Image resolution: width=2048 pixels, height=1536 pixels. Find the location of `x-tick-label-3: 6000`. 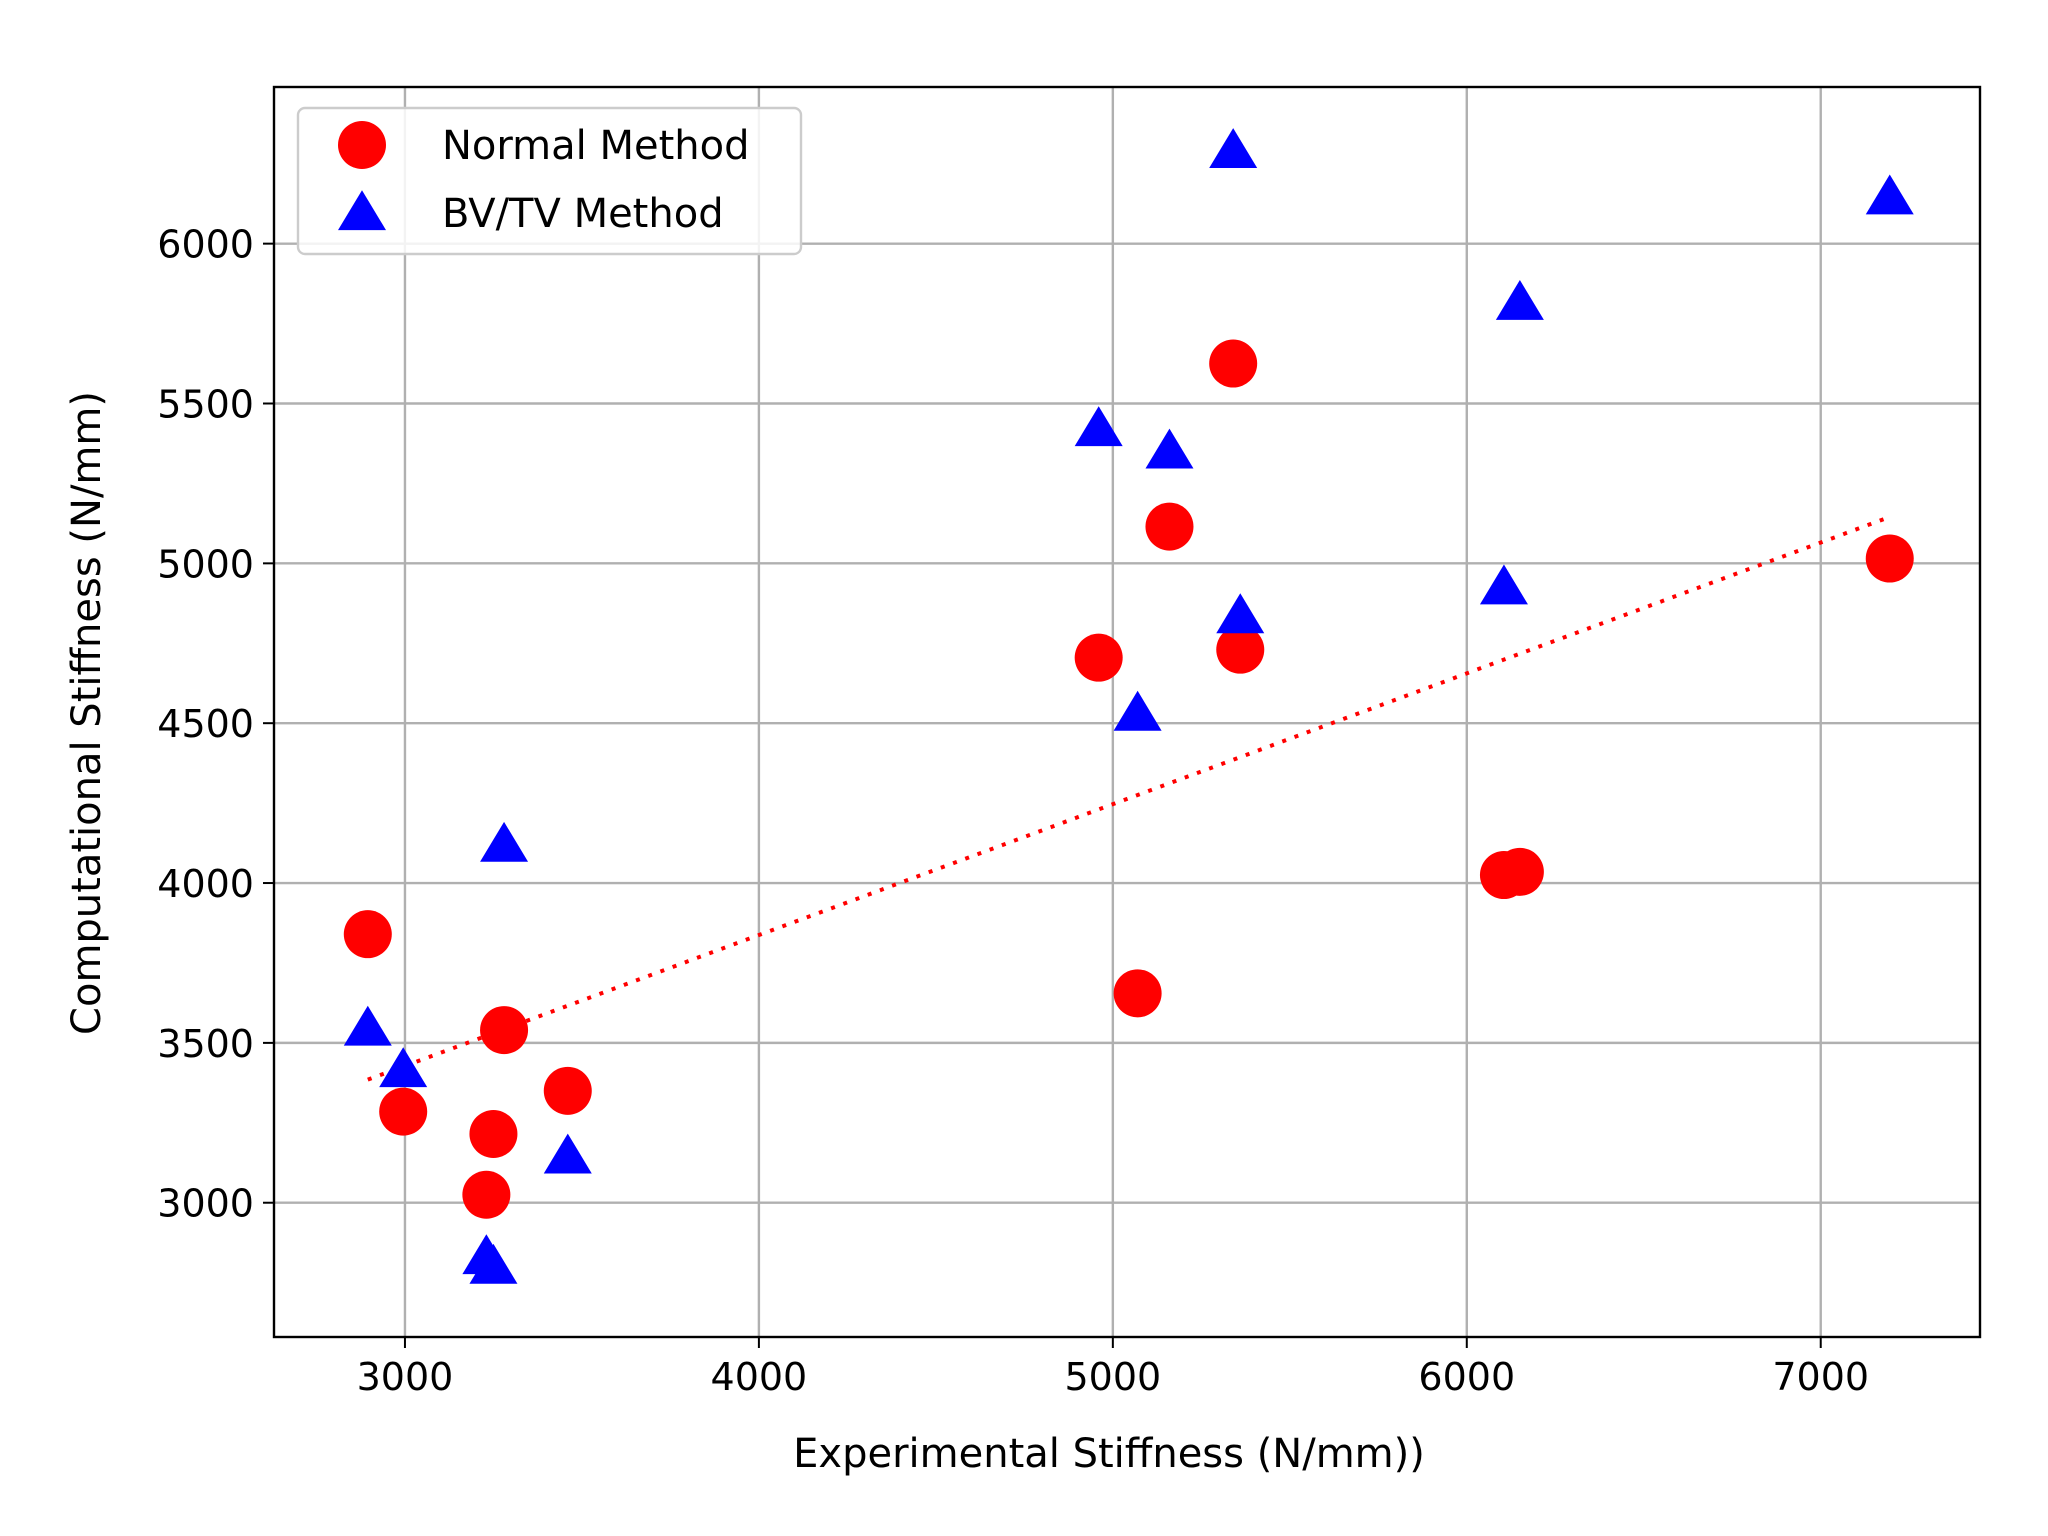

x-tick-label-3: 6000 is located at coordinates (1466, 1377).